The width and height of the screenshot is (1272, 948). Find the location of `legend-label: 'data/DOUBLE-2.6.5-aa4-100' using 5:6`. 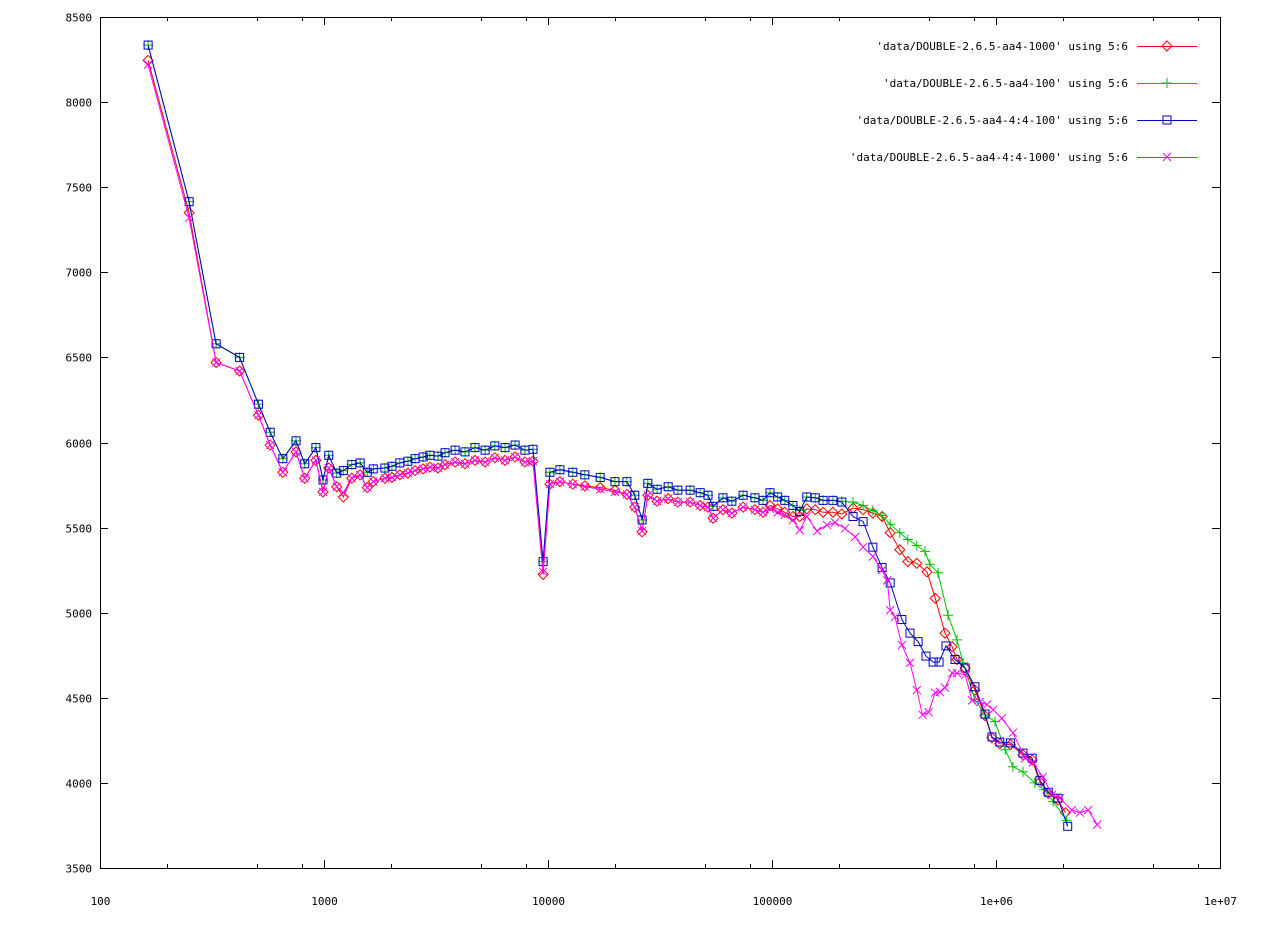

legend-label: 'data/DOUBLE-2.6.5-aa4-100' using 5:6 is located at coordinates (1005, 83).